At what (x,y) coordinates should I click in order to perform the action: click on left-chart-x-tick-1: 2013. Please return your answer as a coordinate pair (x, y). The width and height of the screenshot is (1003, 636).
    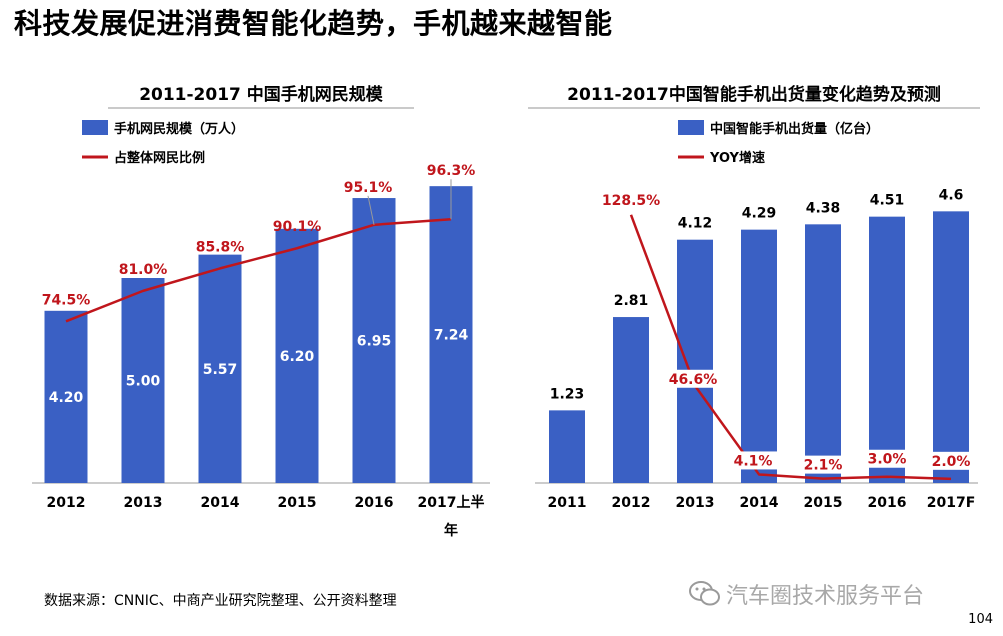
    Looking at the image, I should click on (143, 503).